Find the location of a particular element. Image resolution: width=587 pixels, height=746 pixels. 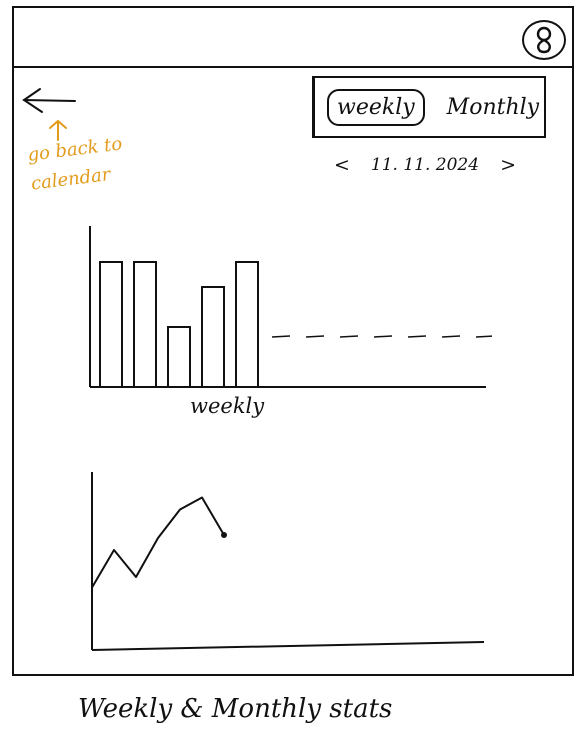

current-date: 11. 11. 2024 is located at coordinates (425, 165).